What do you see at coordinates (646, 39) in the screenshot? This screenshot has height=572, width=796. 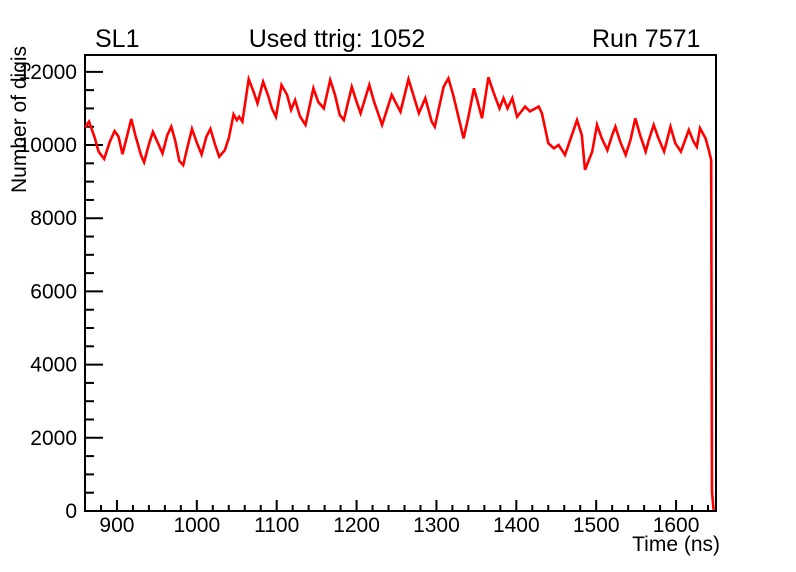 I see `run-number-title: Run 7571` at bounding box center [646, 39].